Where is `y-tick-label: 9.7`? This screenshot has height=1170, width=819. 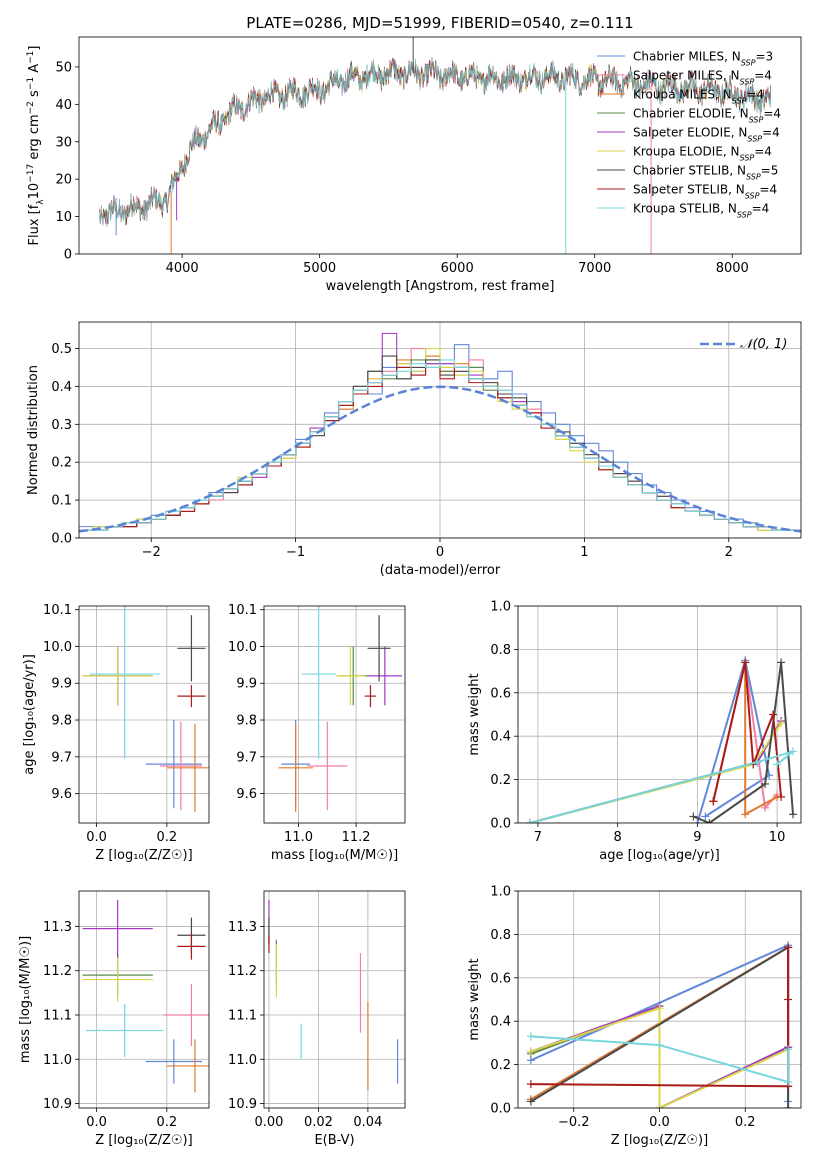
y-tick-label: 9.7 is located at coordinates (61, 757).